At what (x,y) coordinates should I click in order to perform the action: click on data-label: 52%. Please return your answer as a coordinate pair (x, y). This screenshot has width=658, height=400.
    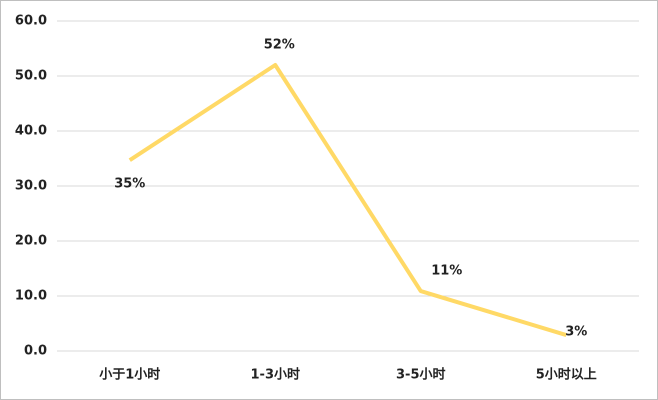
    Looking at the image, I should click on (279, 45).